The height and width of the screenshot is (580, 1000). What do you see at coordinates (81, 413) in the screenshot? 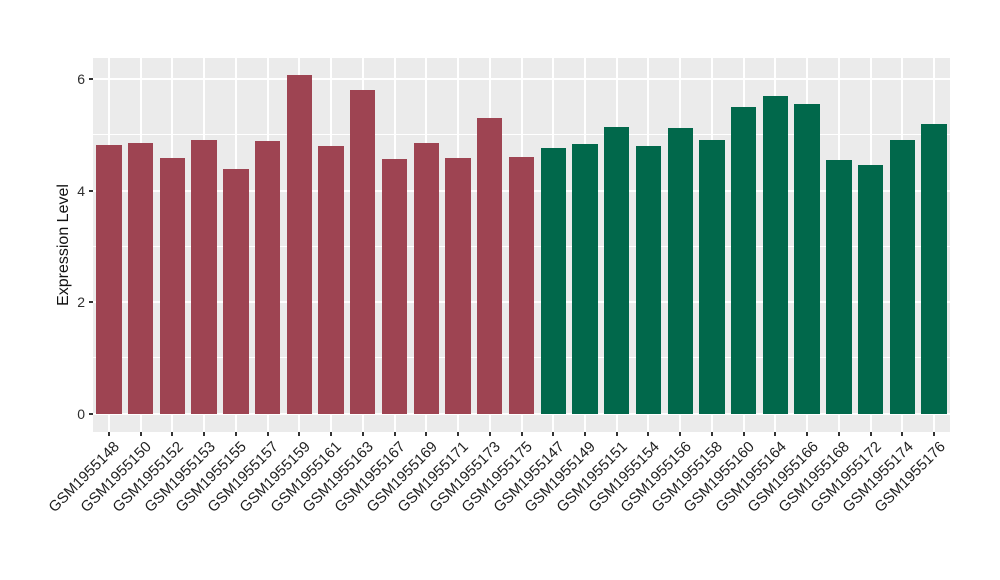
I see `y-tick-label: 0` at bounding box center [81, 413].